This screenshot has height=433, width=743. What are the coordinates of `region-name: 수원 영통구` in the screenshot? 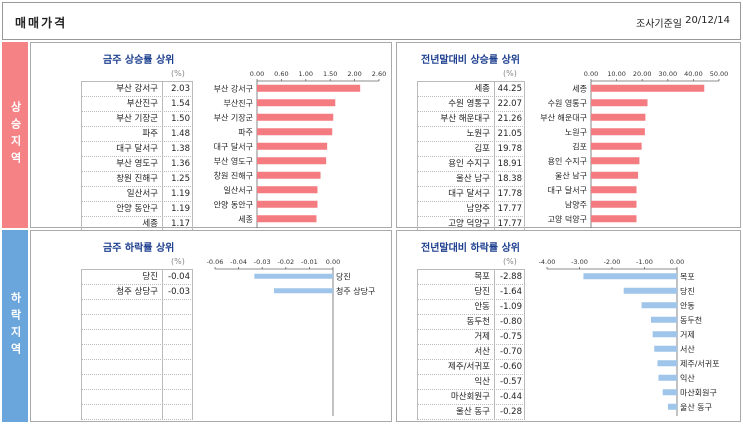 It's located at (456, 104).